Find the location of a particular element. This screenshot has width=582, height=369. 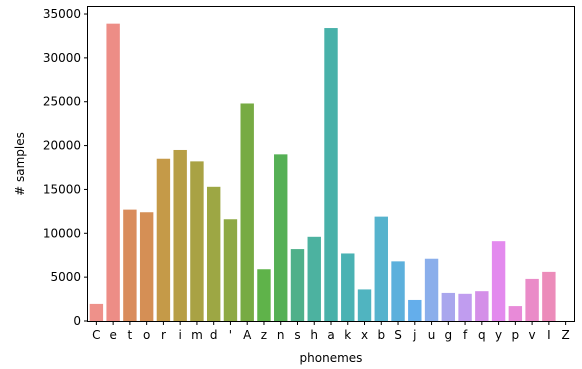

y-tick-label: 15000 is located at coordinates (62, 189).